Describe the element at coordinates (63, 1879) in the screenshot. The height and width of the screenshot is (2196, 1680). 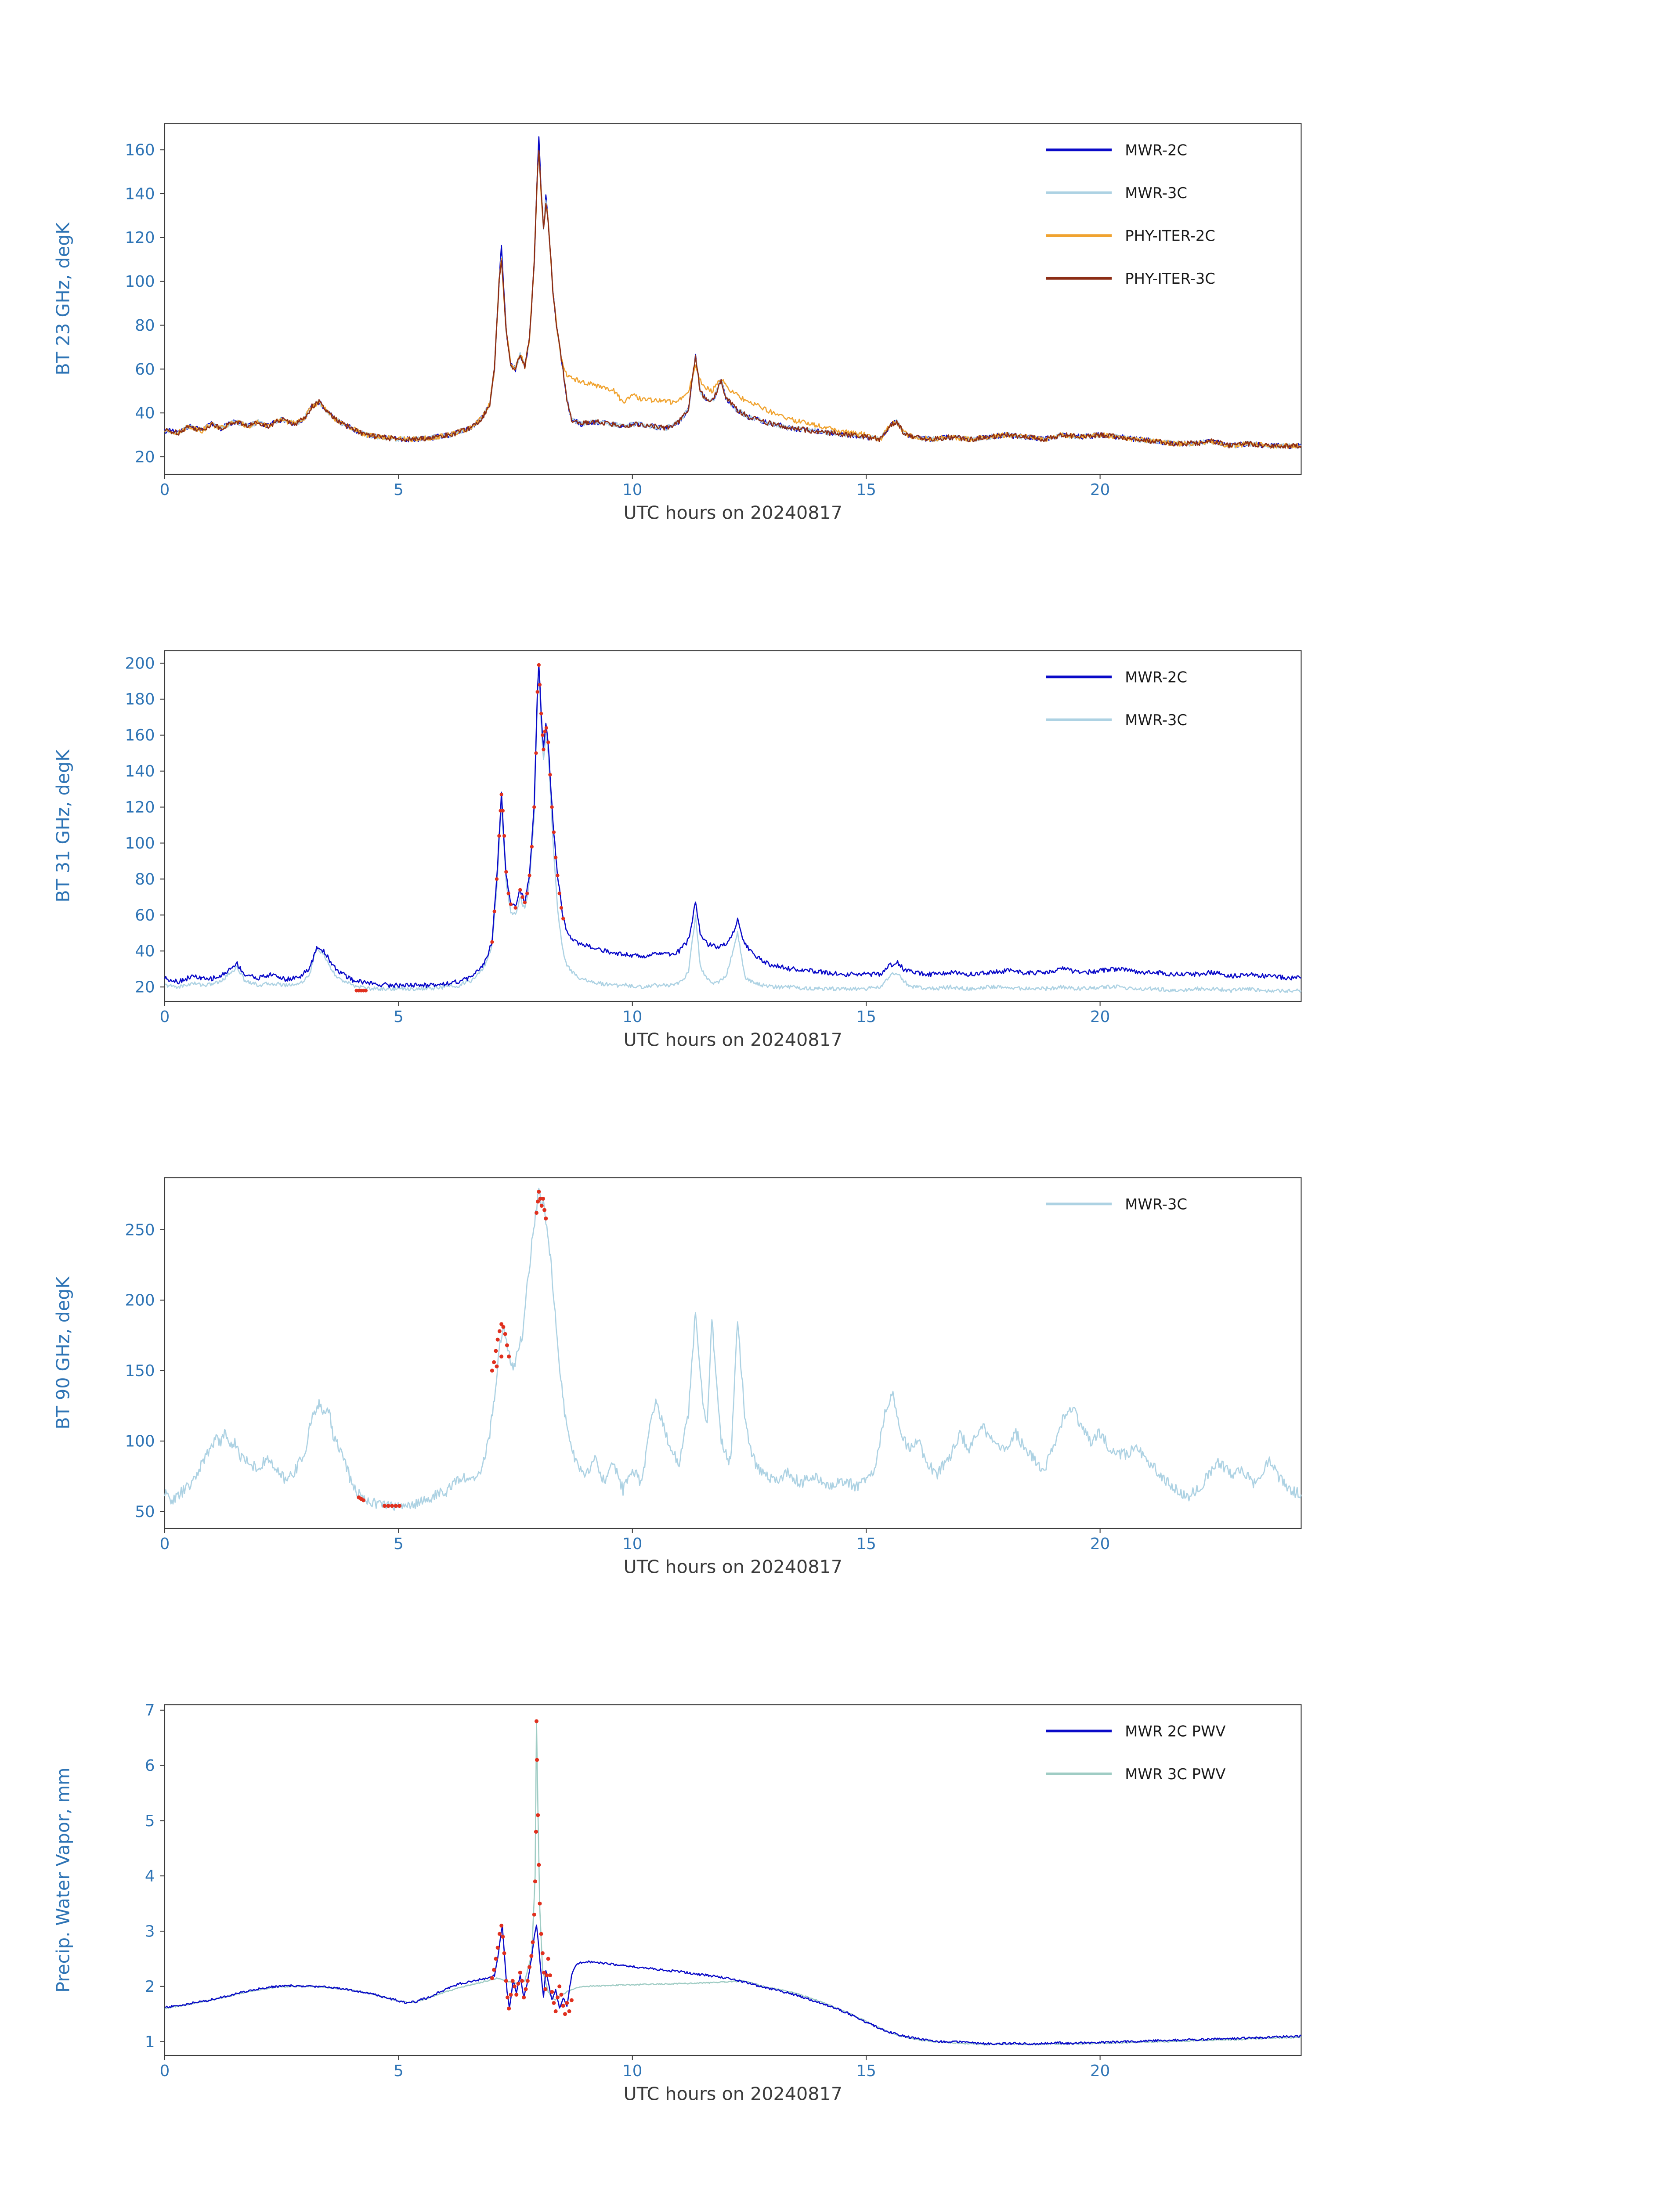
I see `y-axis-label: Precip. Water Vapor, mm` at that location.